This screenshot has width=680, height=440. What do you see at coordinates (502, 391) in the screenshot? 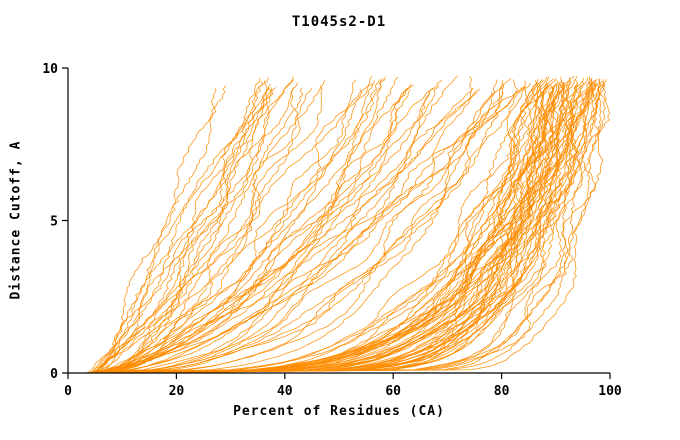
I see `x-tick-label: 80` at bounding box center [502, 391].